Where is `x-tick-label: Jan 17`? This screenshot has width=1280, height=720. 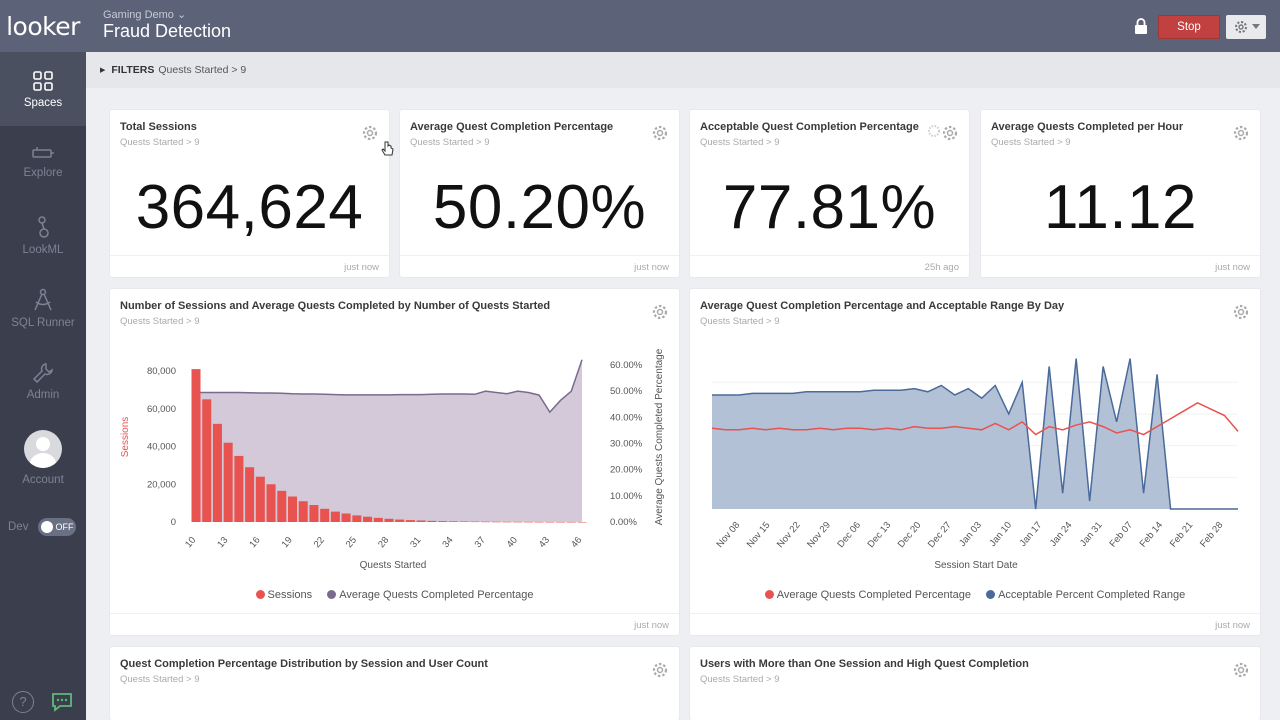
x-tick-label: Jan 17 is located at coordinates (1031, 534).